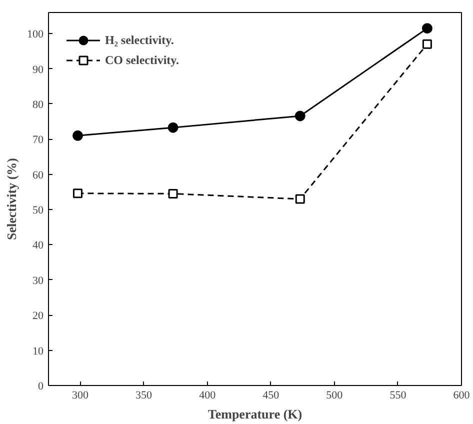 The width and height of the screenshot is (473, 424). I want to click on x-axis-title: Temperature (K), so click(255, 414).